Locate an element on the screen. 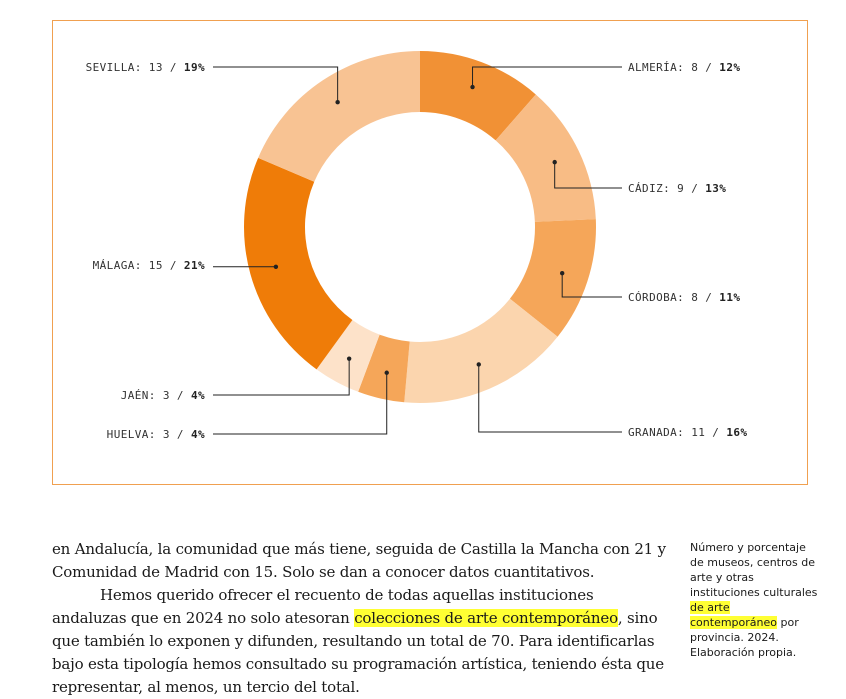  data-label: HUELVA: 3 / 4% is located at coordinates (156, 434).